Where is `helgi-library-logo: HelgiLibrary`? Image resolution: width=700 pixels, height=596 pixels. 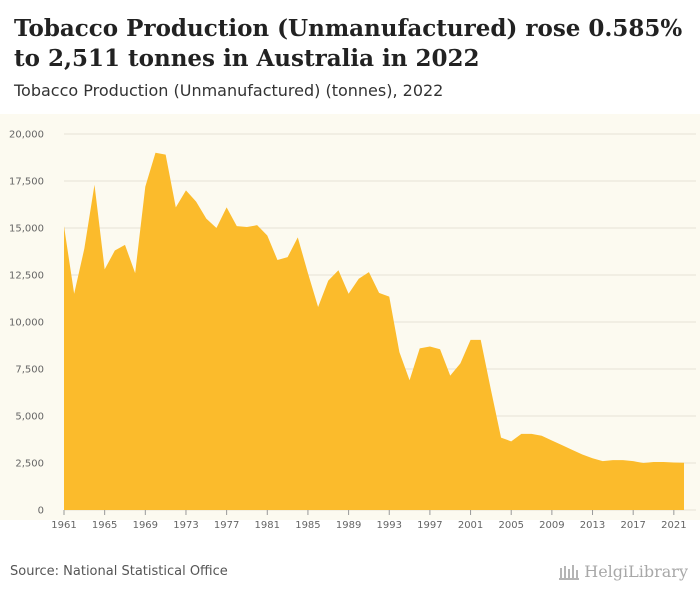
helgi-library-logo: HelgiLibrary is located at coordinates (623, 571).